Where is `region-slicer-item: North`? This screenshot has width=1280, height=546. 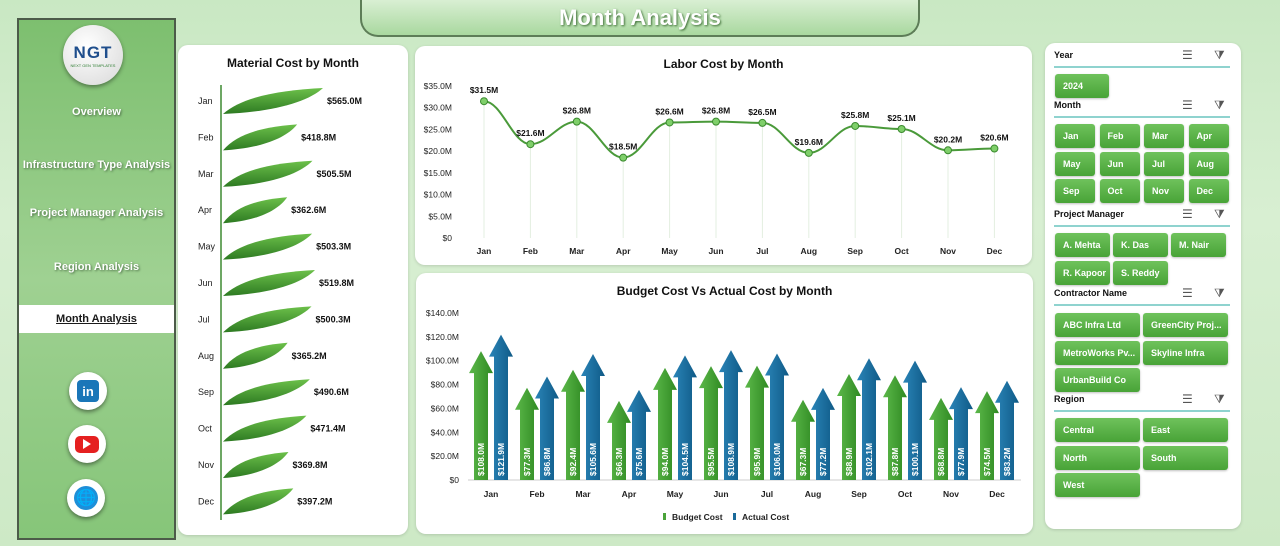 region-slicer-item: North is located at coordinates (1097, 457).